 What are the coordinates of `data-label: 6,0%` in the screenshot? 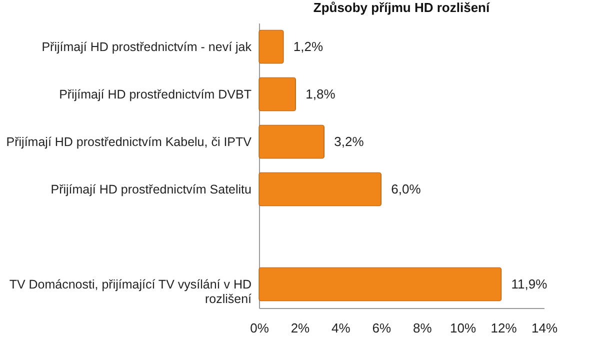 It's located at (406, 188).